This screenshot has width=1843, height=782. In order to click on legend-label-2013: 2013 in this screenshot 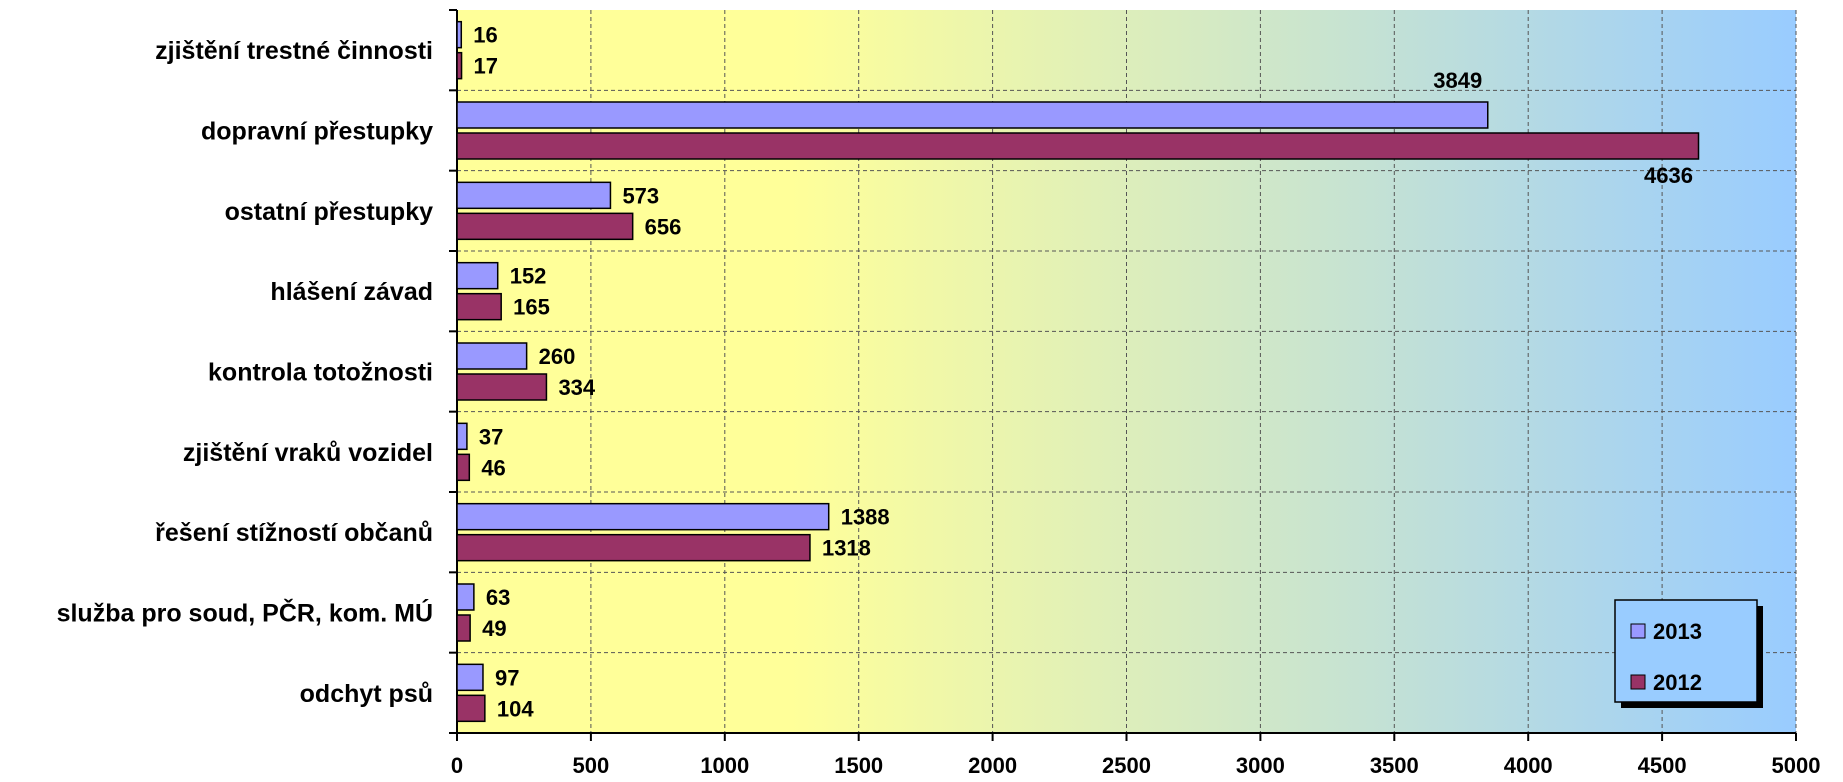, I will do `click(1677, 631)`.